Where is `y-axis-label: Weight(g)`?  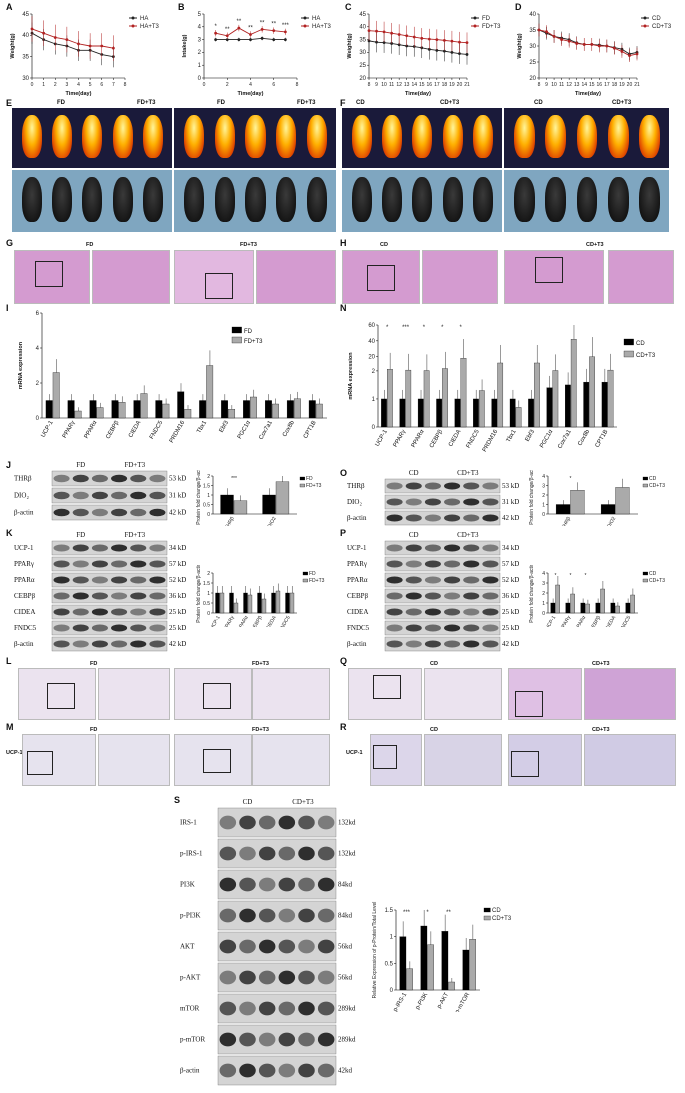 y-axis-label: Weight(g) is located at coordinates (520, 45).